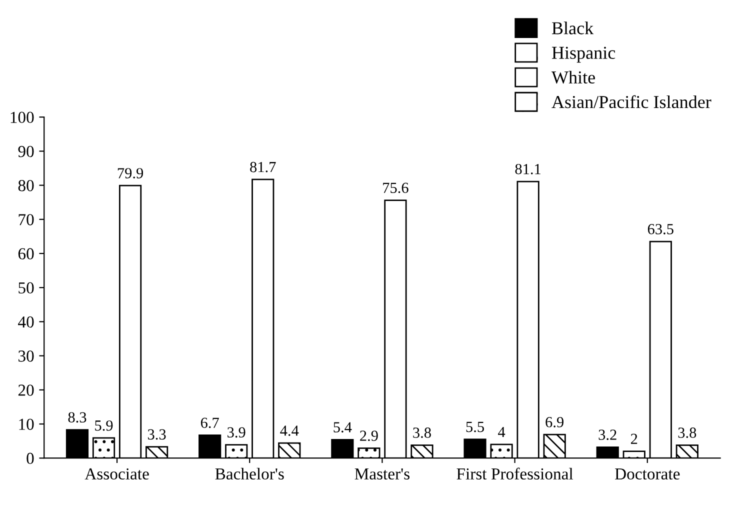 The image size is (735, 509). Describe the element at coordinates (527, 169) in the screenshot. I see `data-label: 81.1` at that location.